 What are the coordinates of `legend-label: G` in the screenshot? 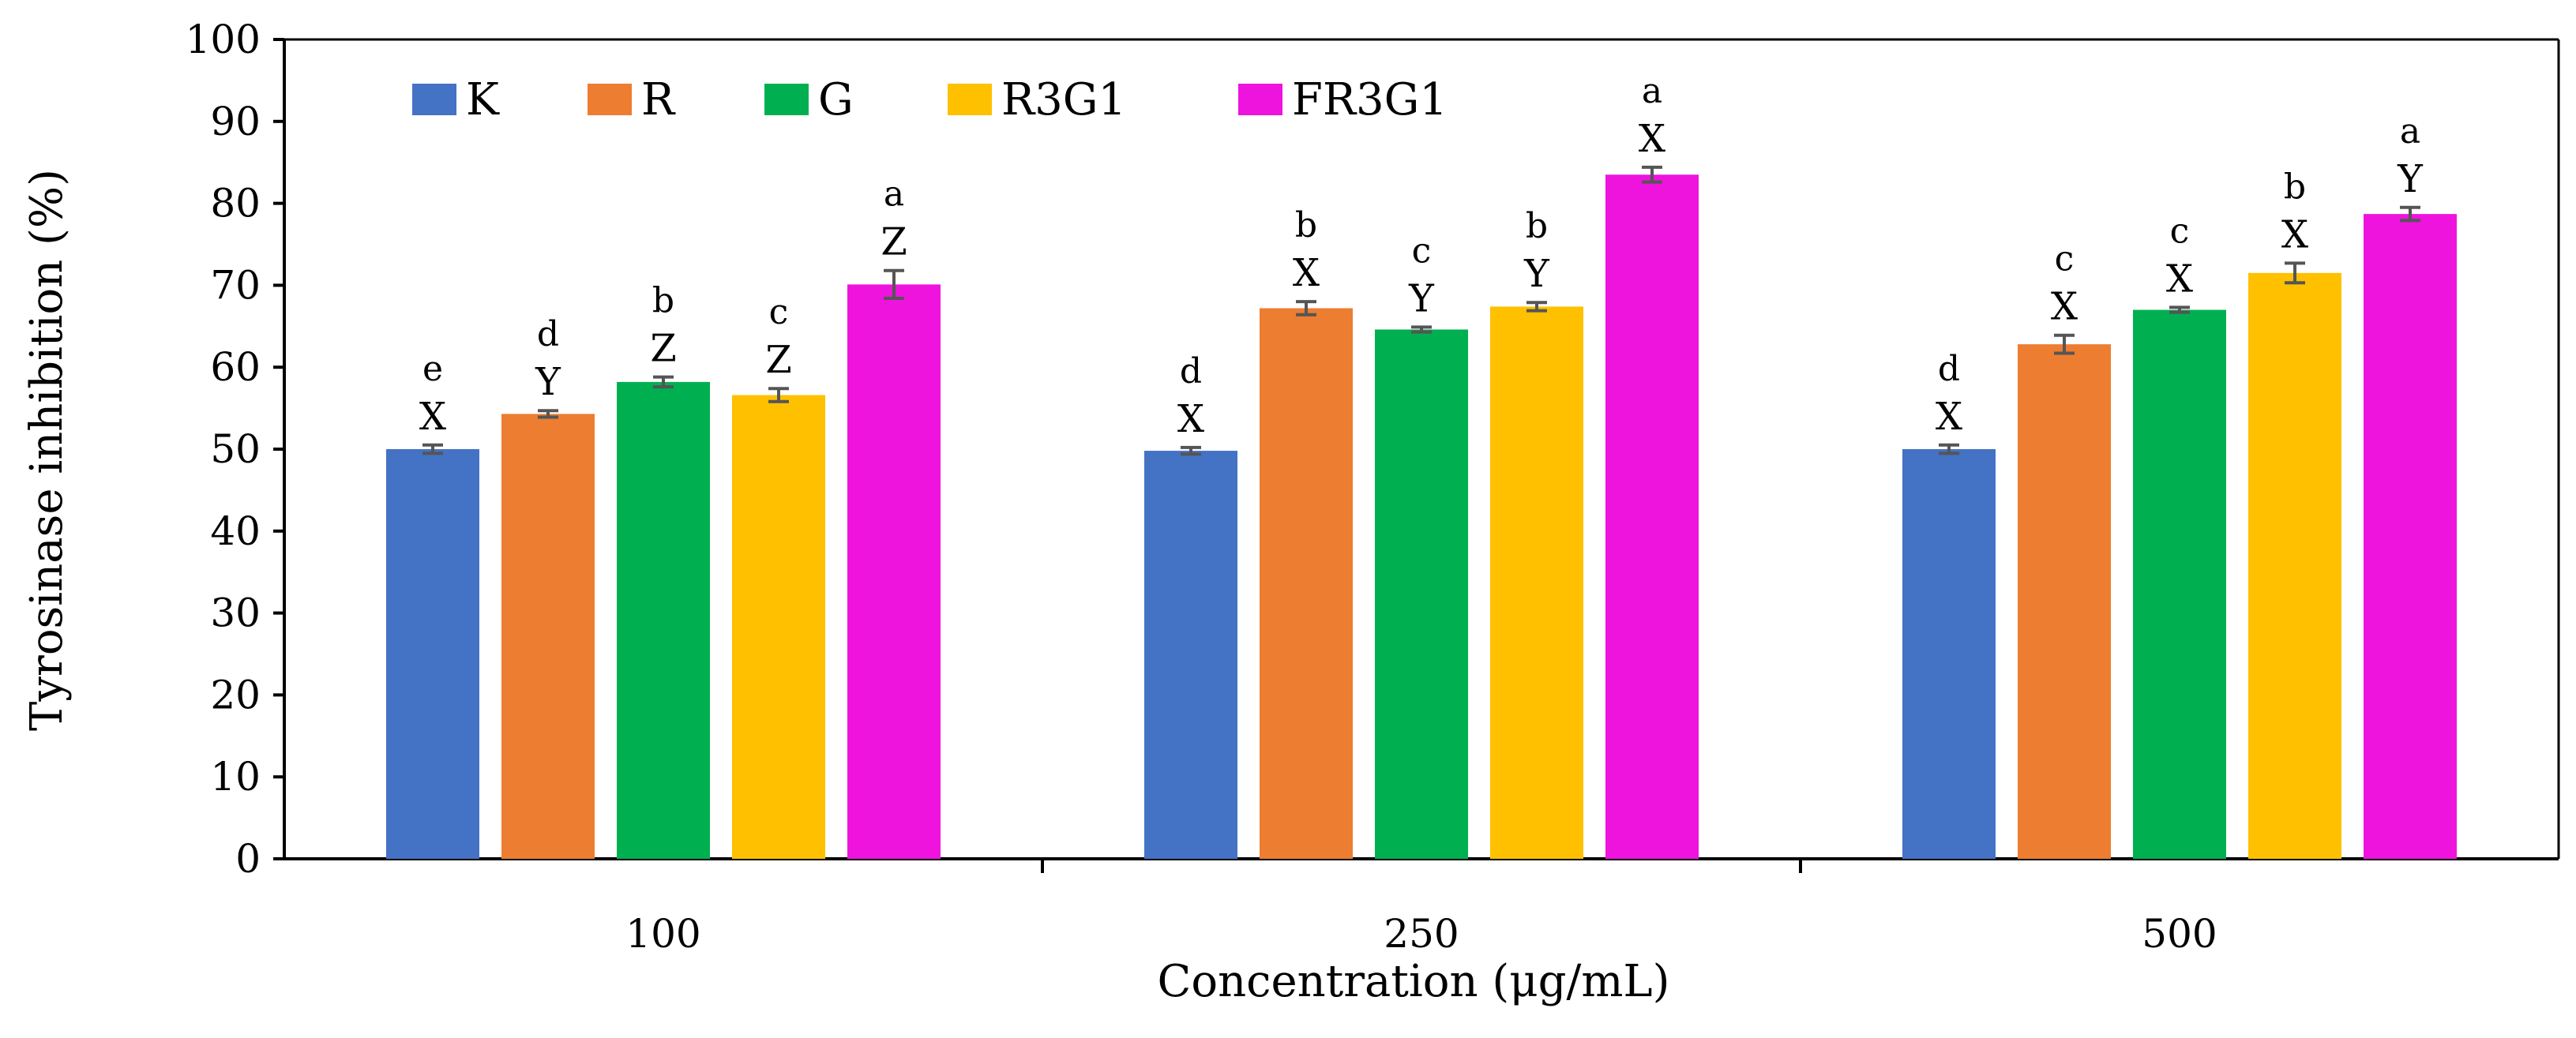 It's located at (836, 100).